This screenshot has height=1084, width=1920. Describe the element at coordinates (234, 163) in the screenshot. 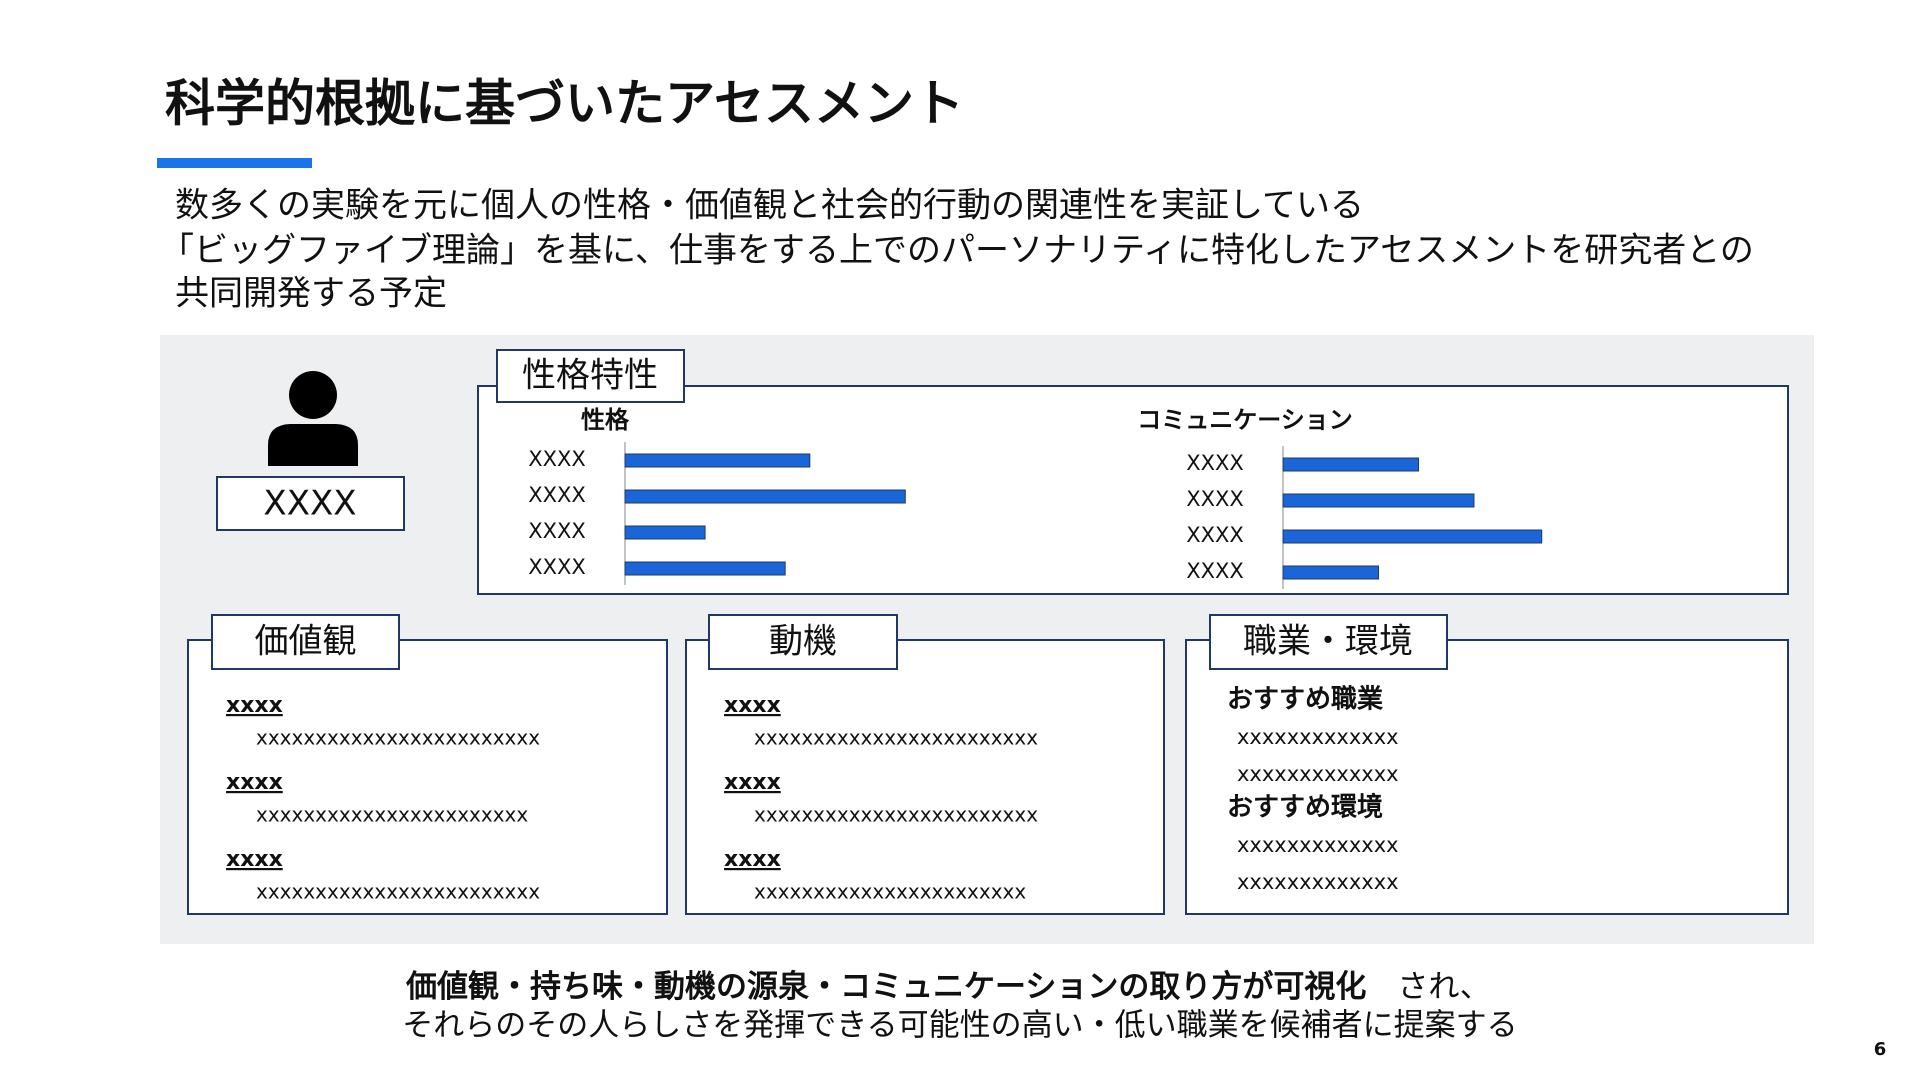

I see `title-underline` at that location.